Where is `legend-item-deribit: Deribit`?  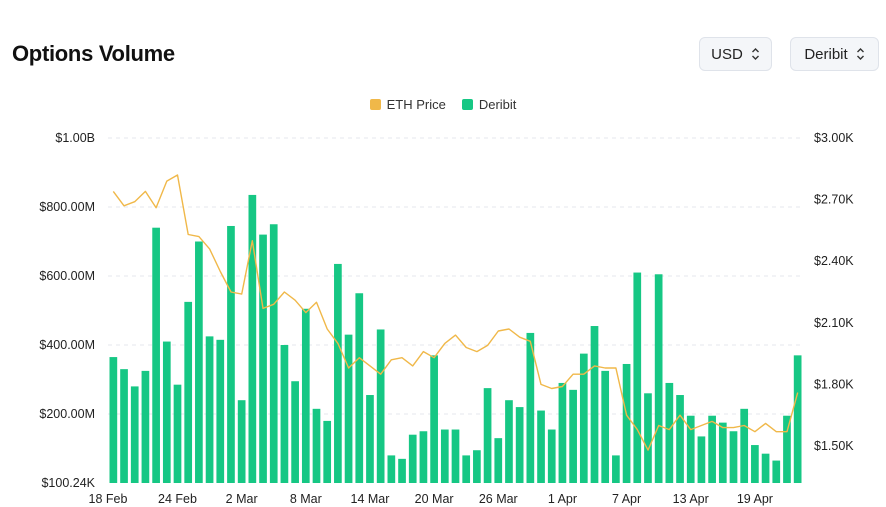
legend-item-deribit: Deribit is located at coordinates (489, 104).